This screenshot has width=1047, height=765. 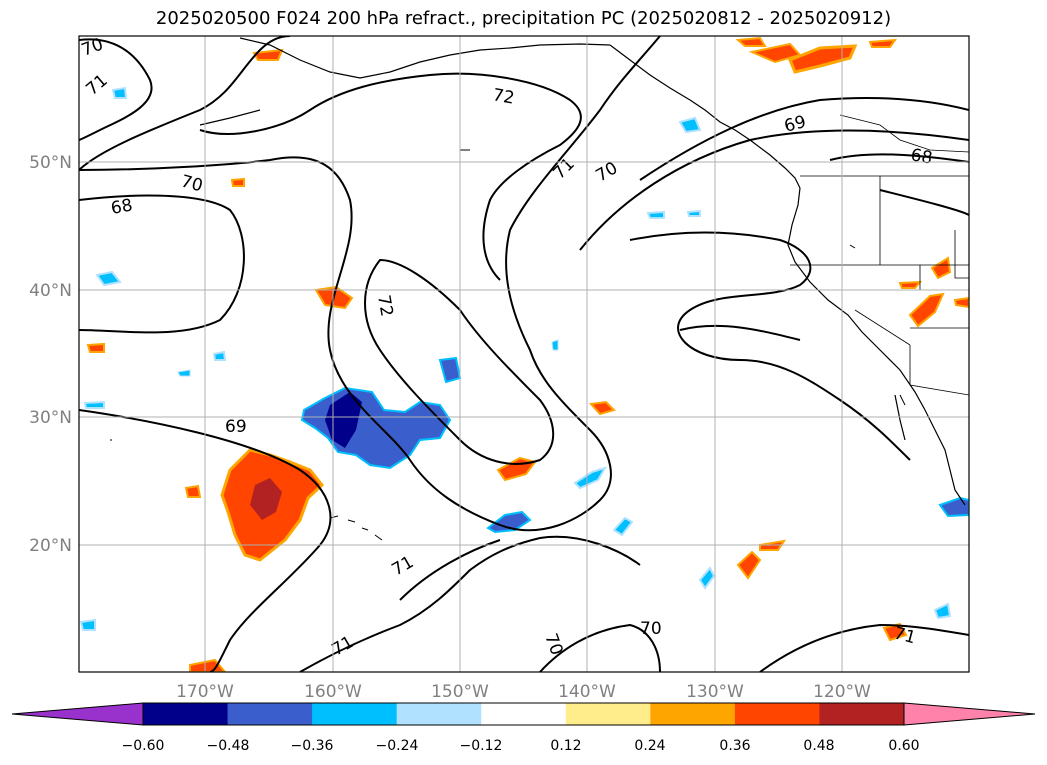 What do you see at coordinates (50, 546) in the screenshot?
I see `lat-label: 20°N` at bounding box center [50, 546].